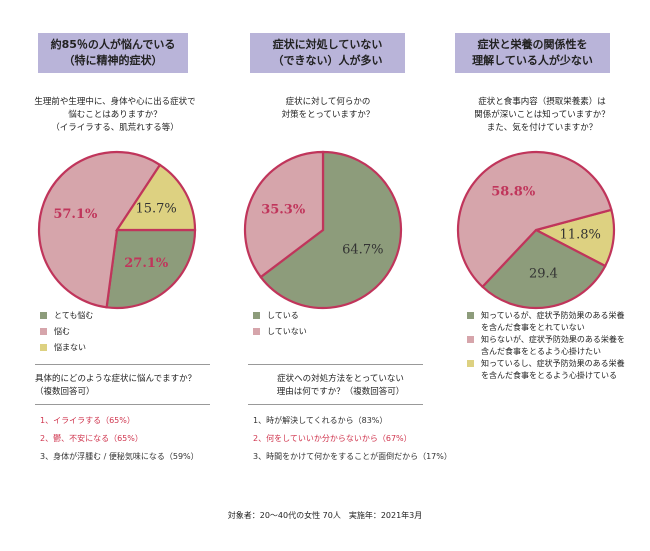 Image resolution: width=650 pixels, height=551 pixels. Describe the element at coordinates (74, 315) in the screenshot. I see `legend-label: とても悩む` at that location.